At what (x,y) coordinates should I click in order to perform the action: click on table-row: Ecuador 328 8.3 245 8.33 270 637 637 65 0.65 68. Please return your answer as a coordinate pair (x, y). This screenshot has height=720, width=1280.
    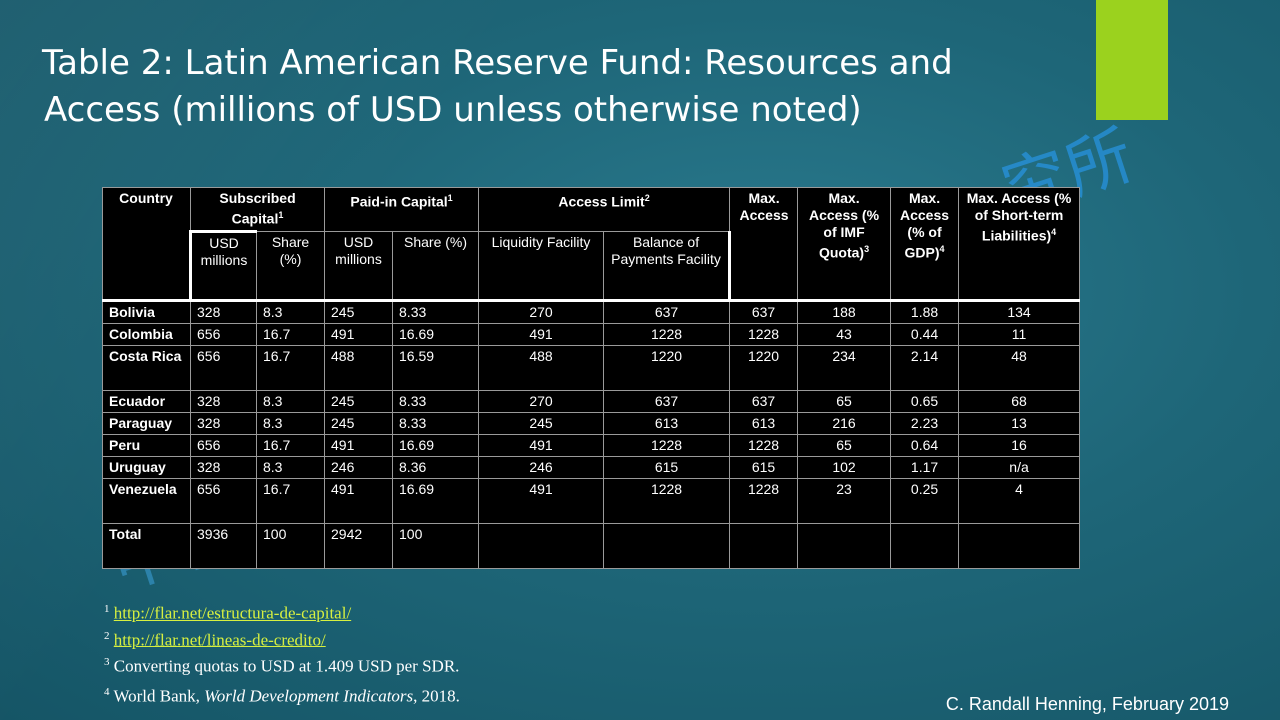
    Looking at the image, I should click on (591, 401).